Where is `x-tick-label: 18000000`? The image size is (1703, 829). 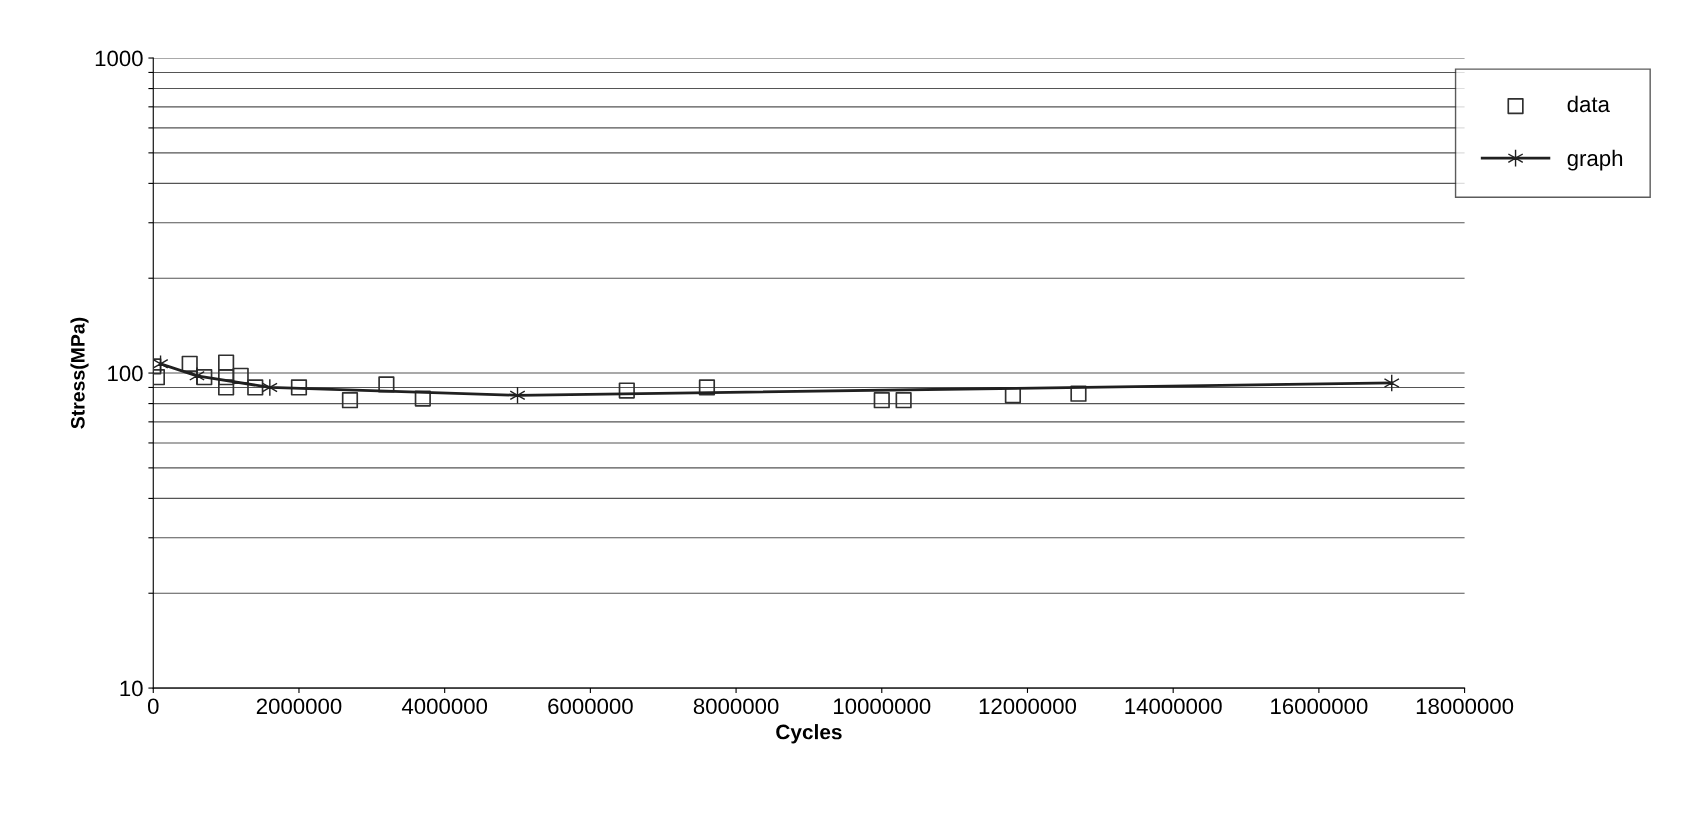
x-tick-label: 18000000 is located at coordinates (1465, 706).